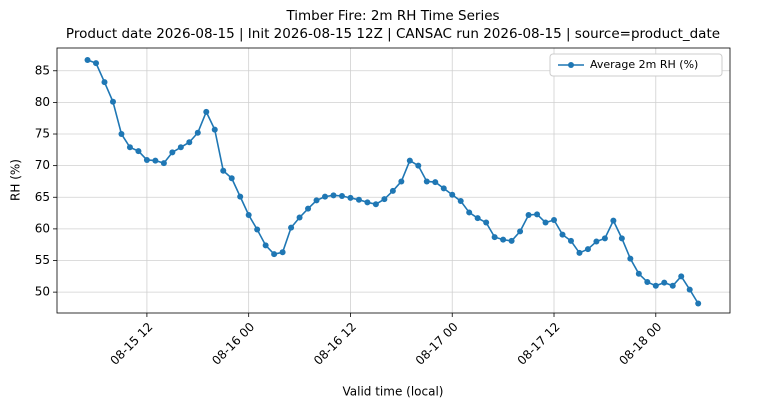  What do you see at coordinates (16, 180) in the screenshot?
I see `y-axis-label: RH (%)` at bounding box center [16, 180].